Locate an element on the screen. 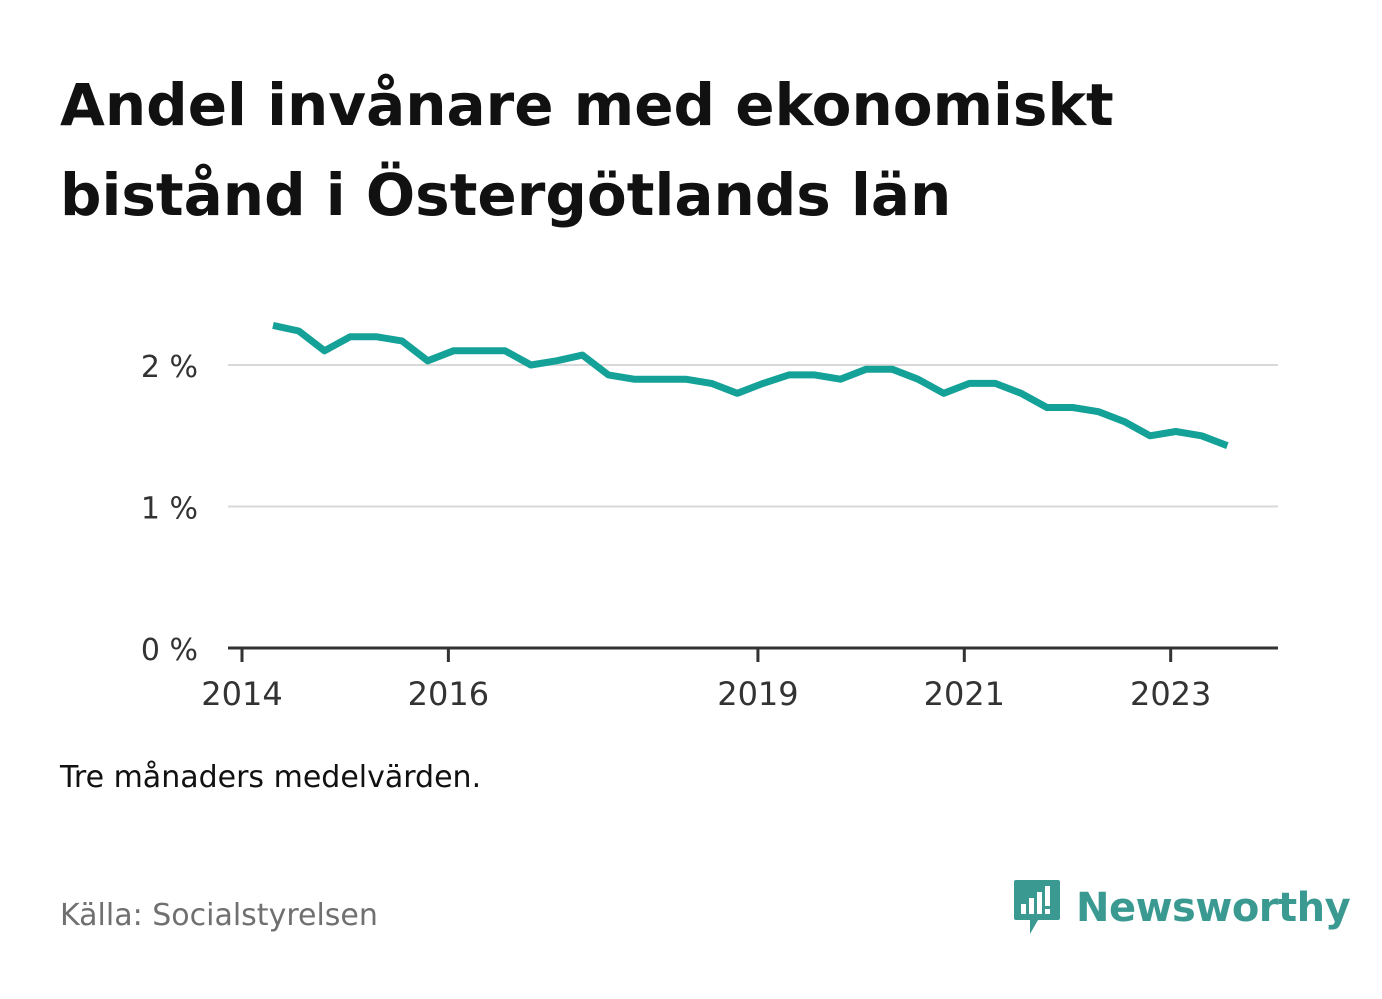 The width and height of the screenshot is (1382, 999). x-tick-labels: 2014 2016 2019 2021 2023 is located at coordinates (706, 694).